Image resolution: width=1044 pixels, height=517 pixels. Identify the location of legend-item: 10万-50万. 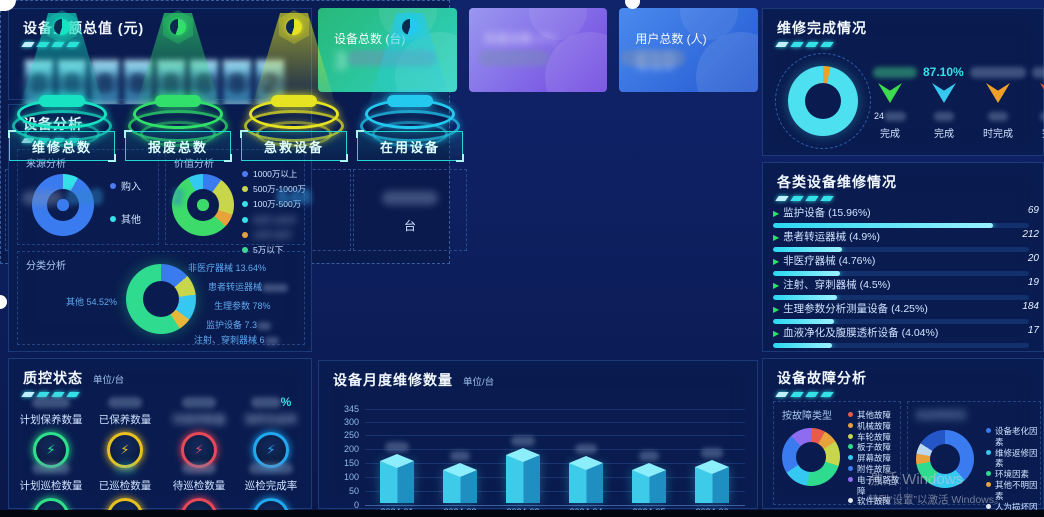
(274, 235).